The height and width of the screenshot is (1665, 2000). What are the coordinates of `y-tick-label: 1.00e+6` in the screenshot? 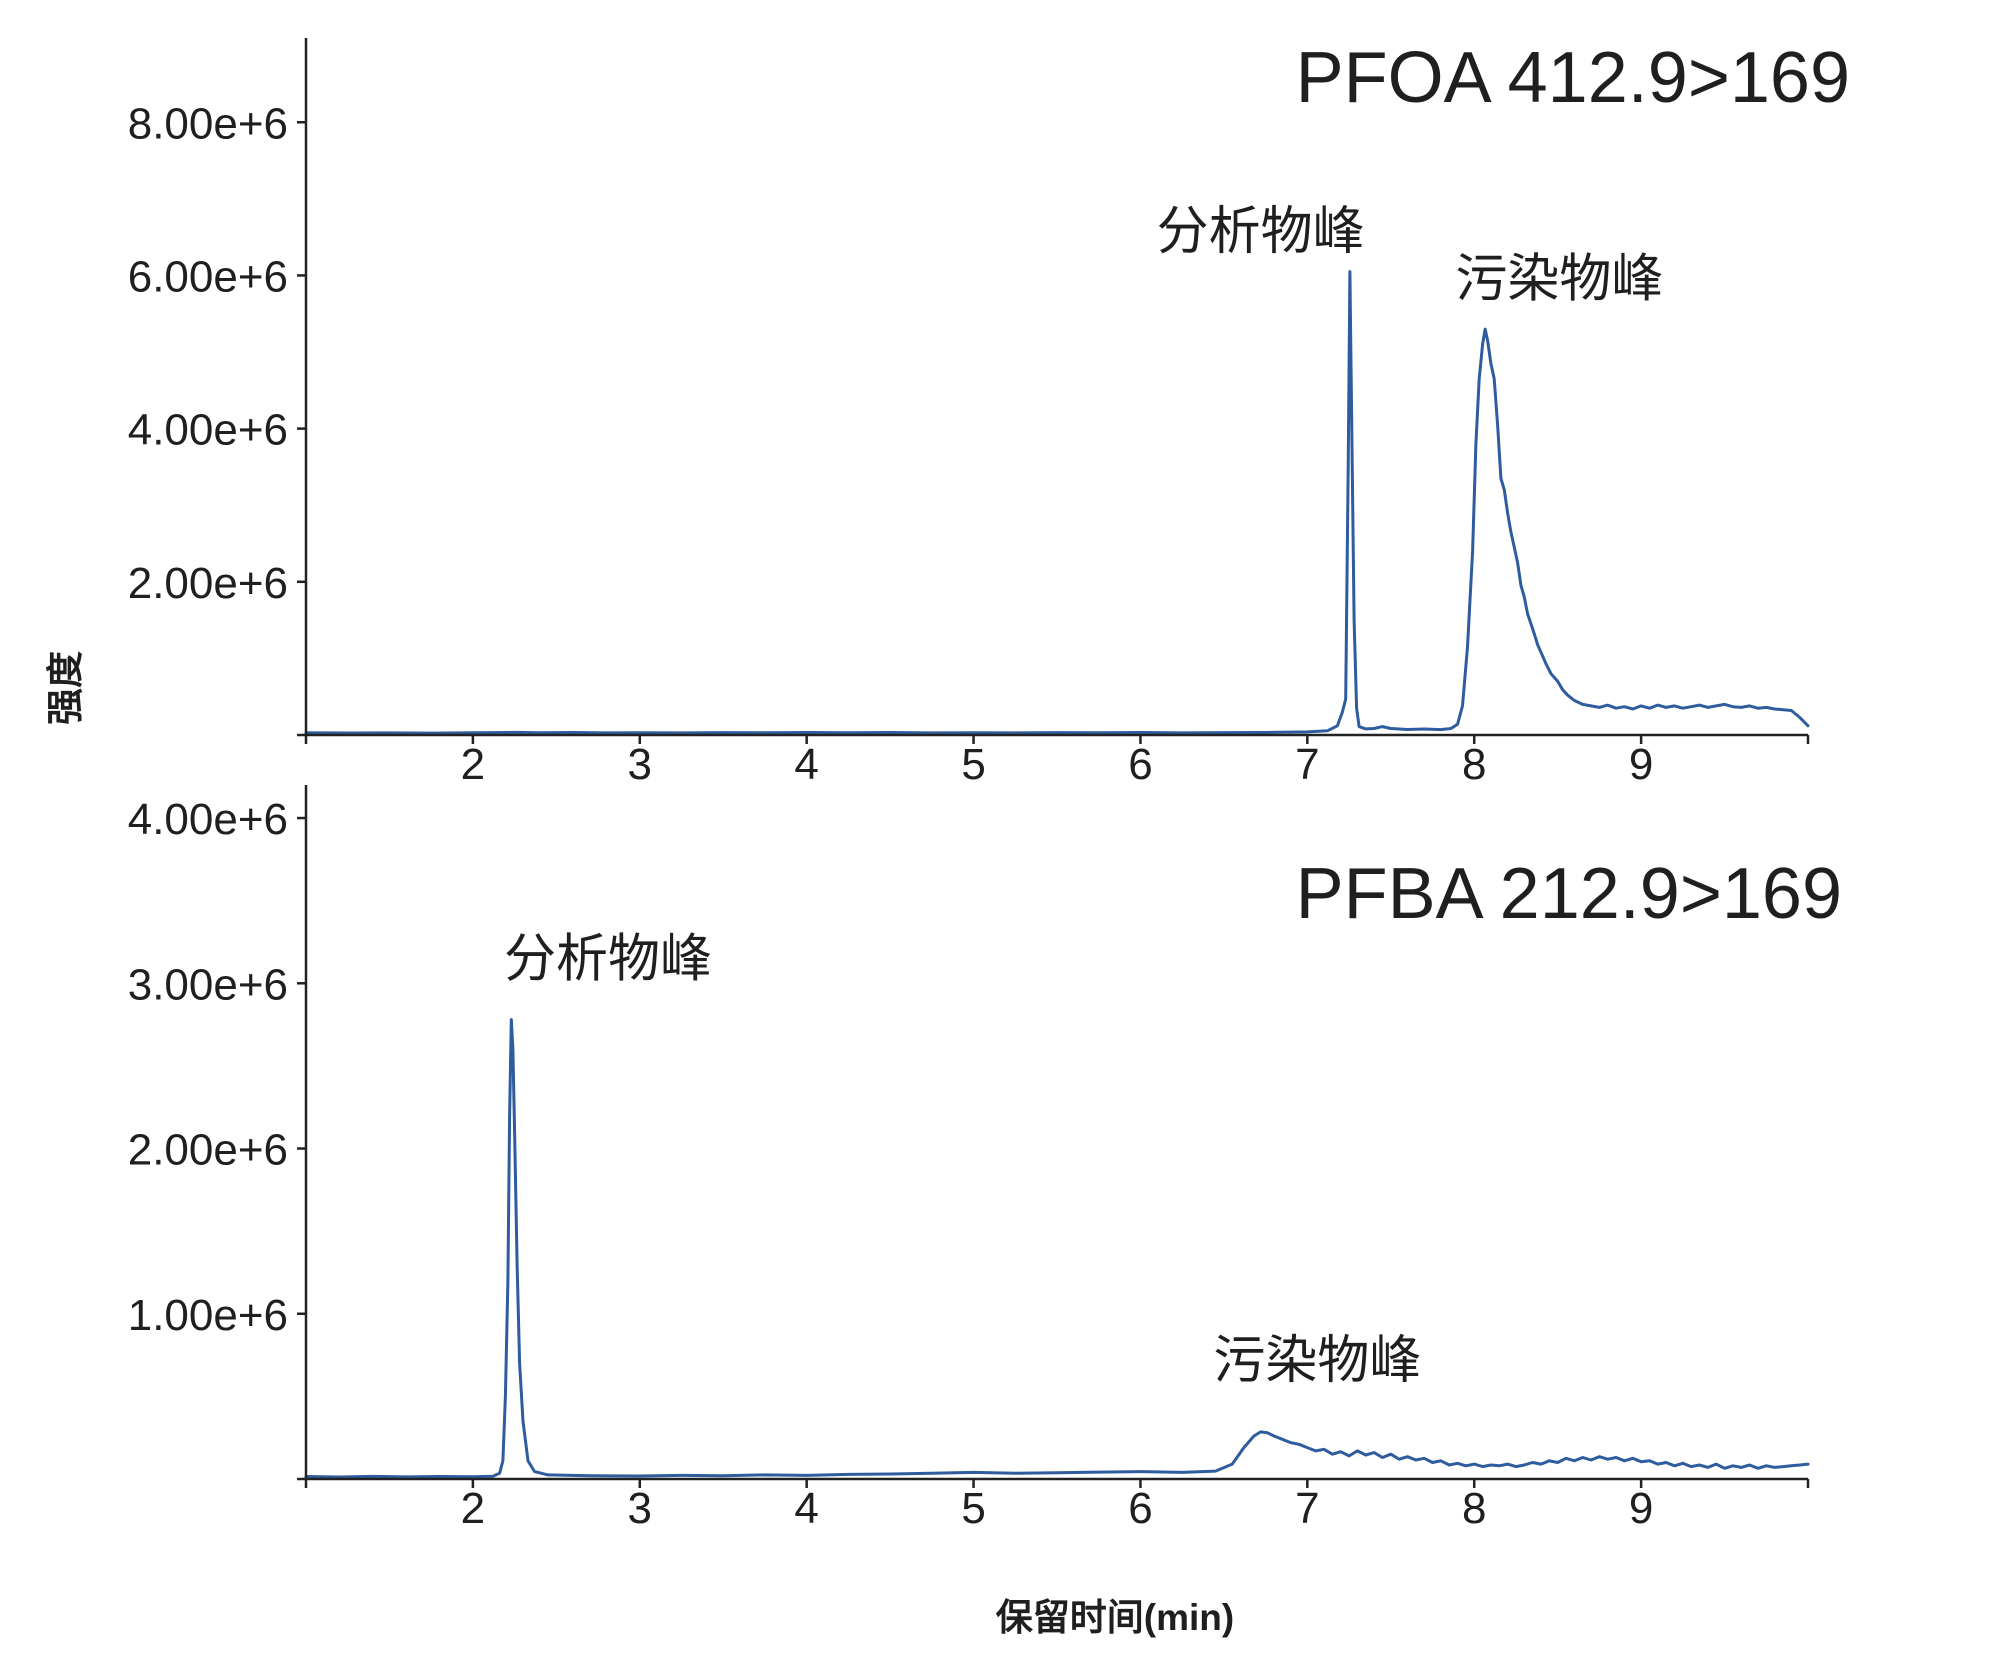 It's located at (208, 1315).